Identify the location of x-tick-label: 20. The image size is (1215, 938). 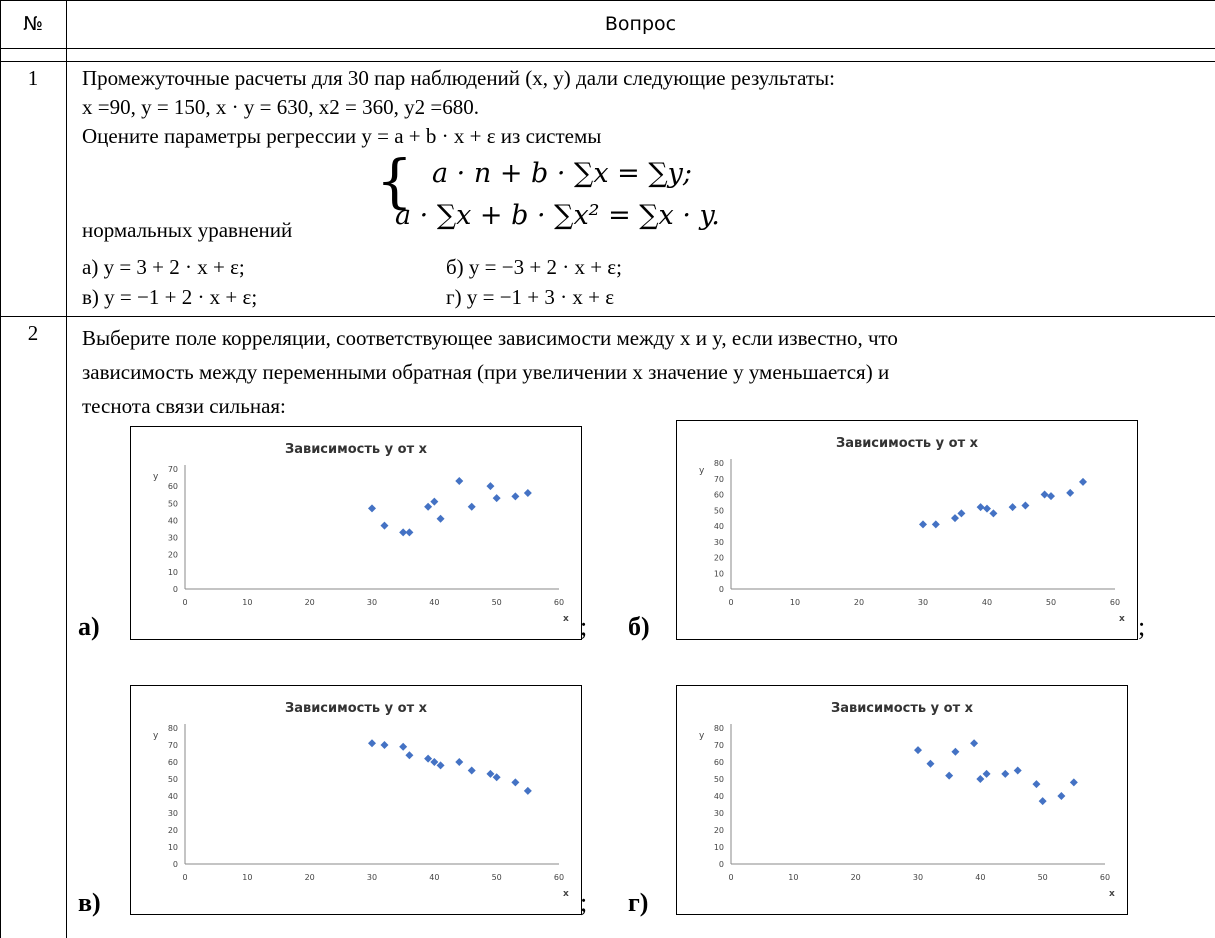
(859, 602).